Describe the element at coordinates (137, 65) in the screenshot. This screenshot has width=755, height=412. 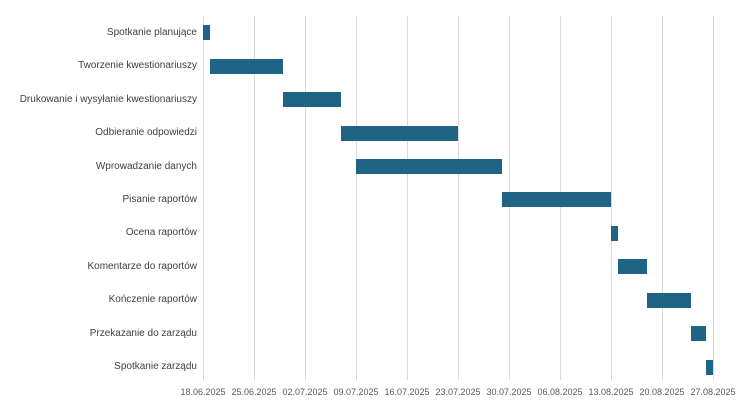
I see `task-label: Tworzenie kwestionariuszy` at that location.